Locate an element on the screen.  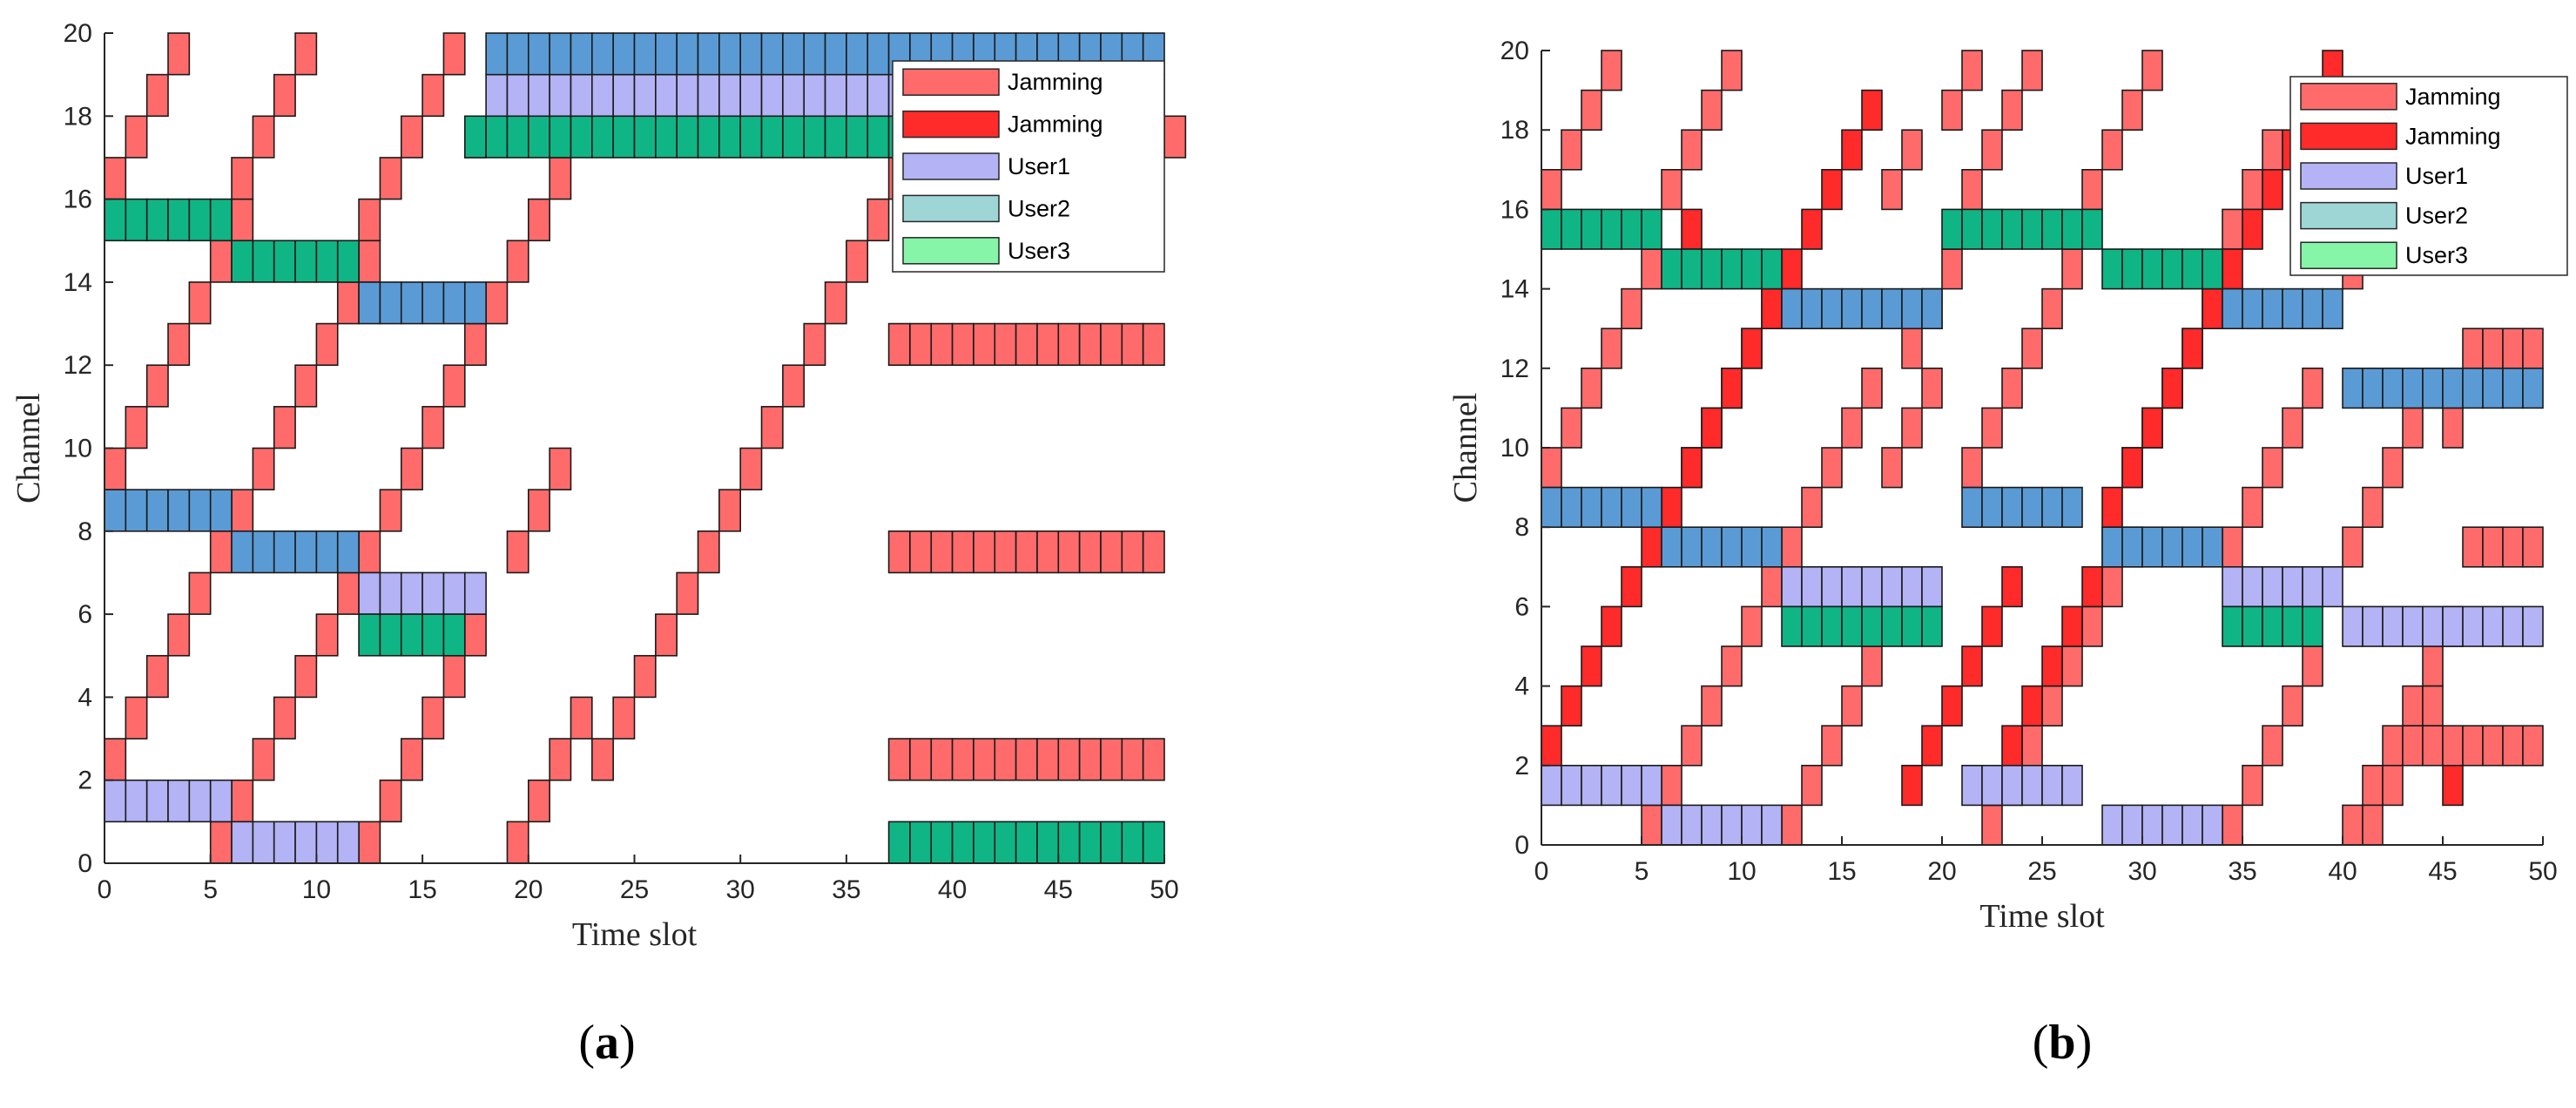
x-tick-label: 5 is located at coordinates (210, 890).